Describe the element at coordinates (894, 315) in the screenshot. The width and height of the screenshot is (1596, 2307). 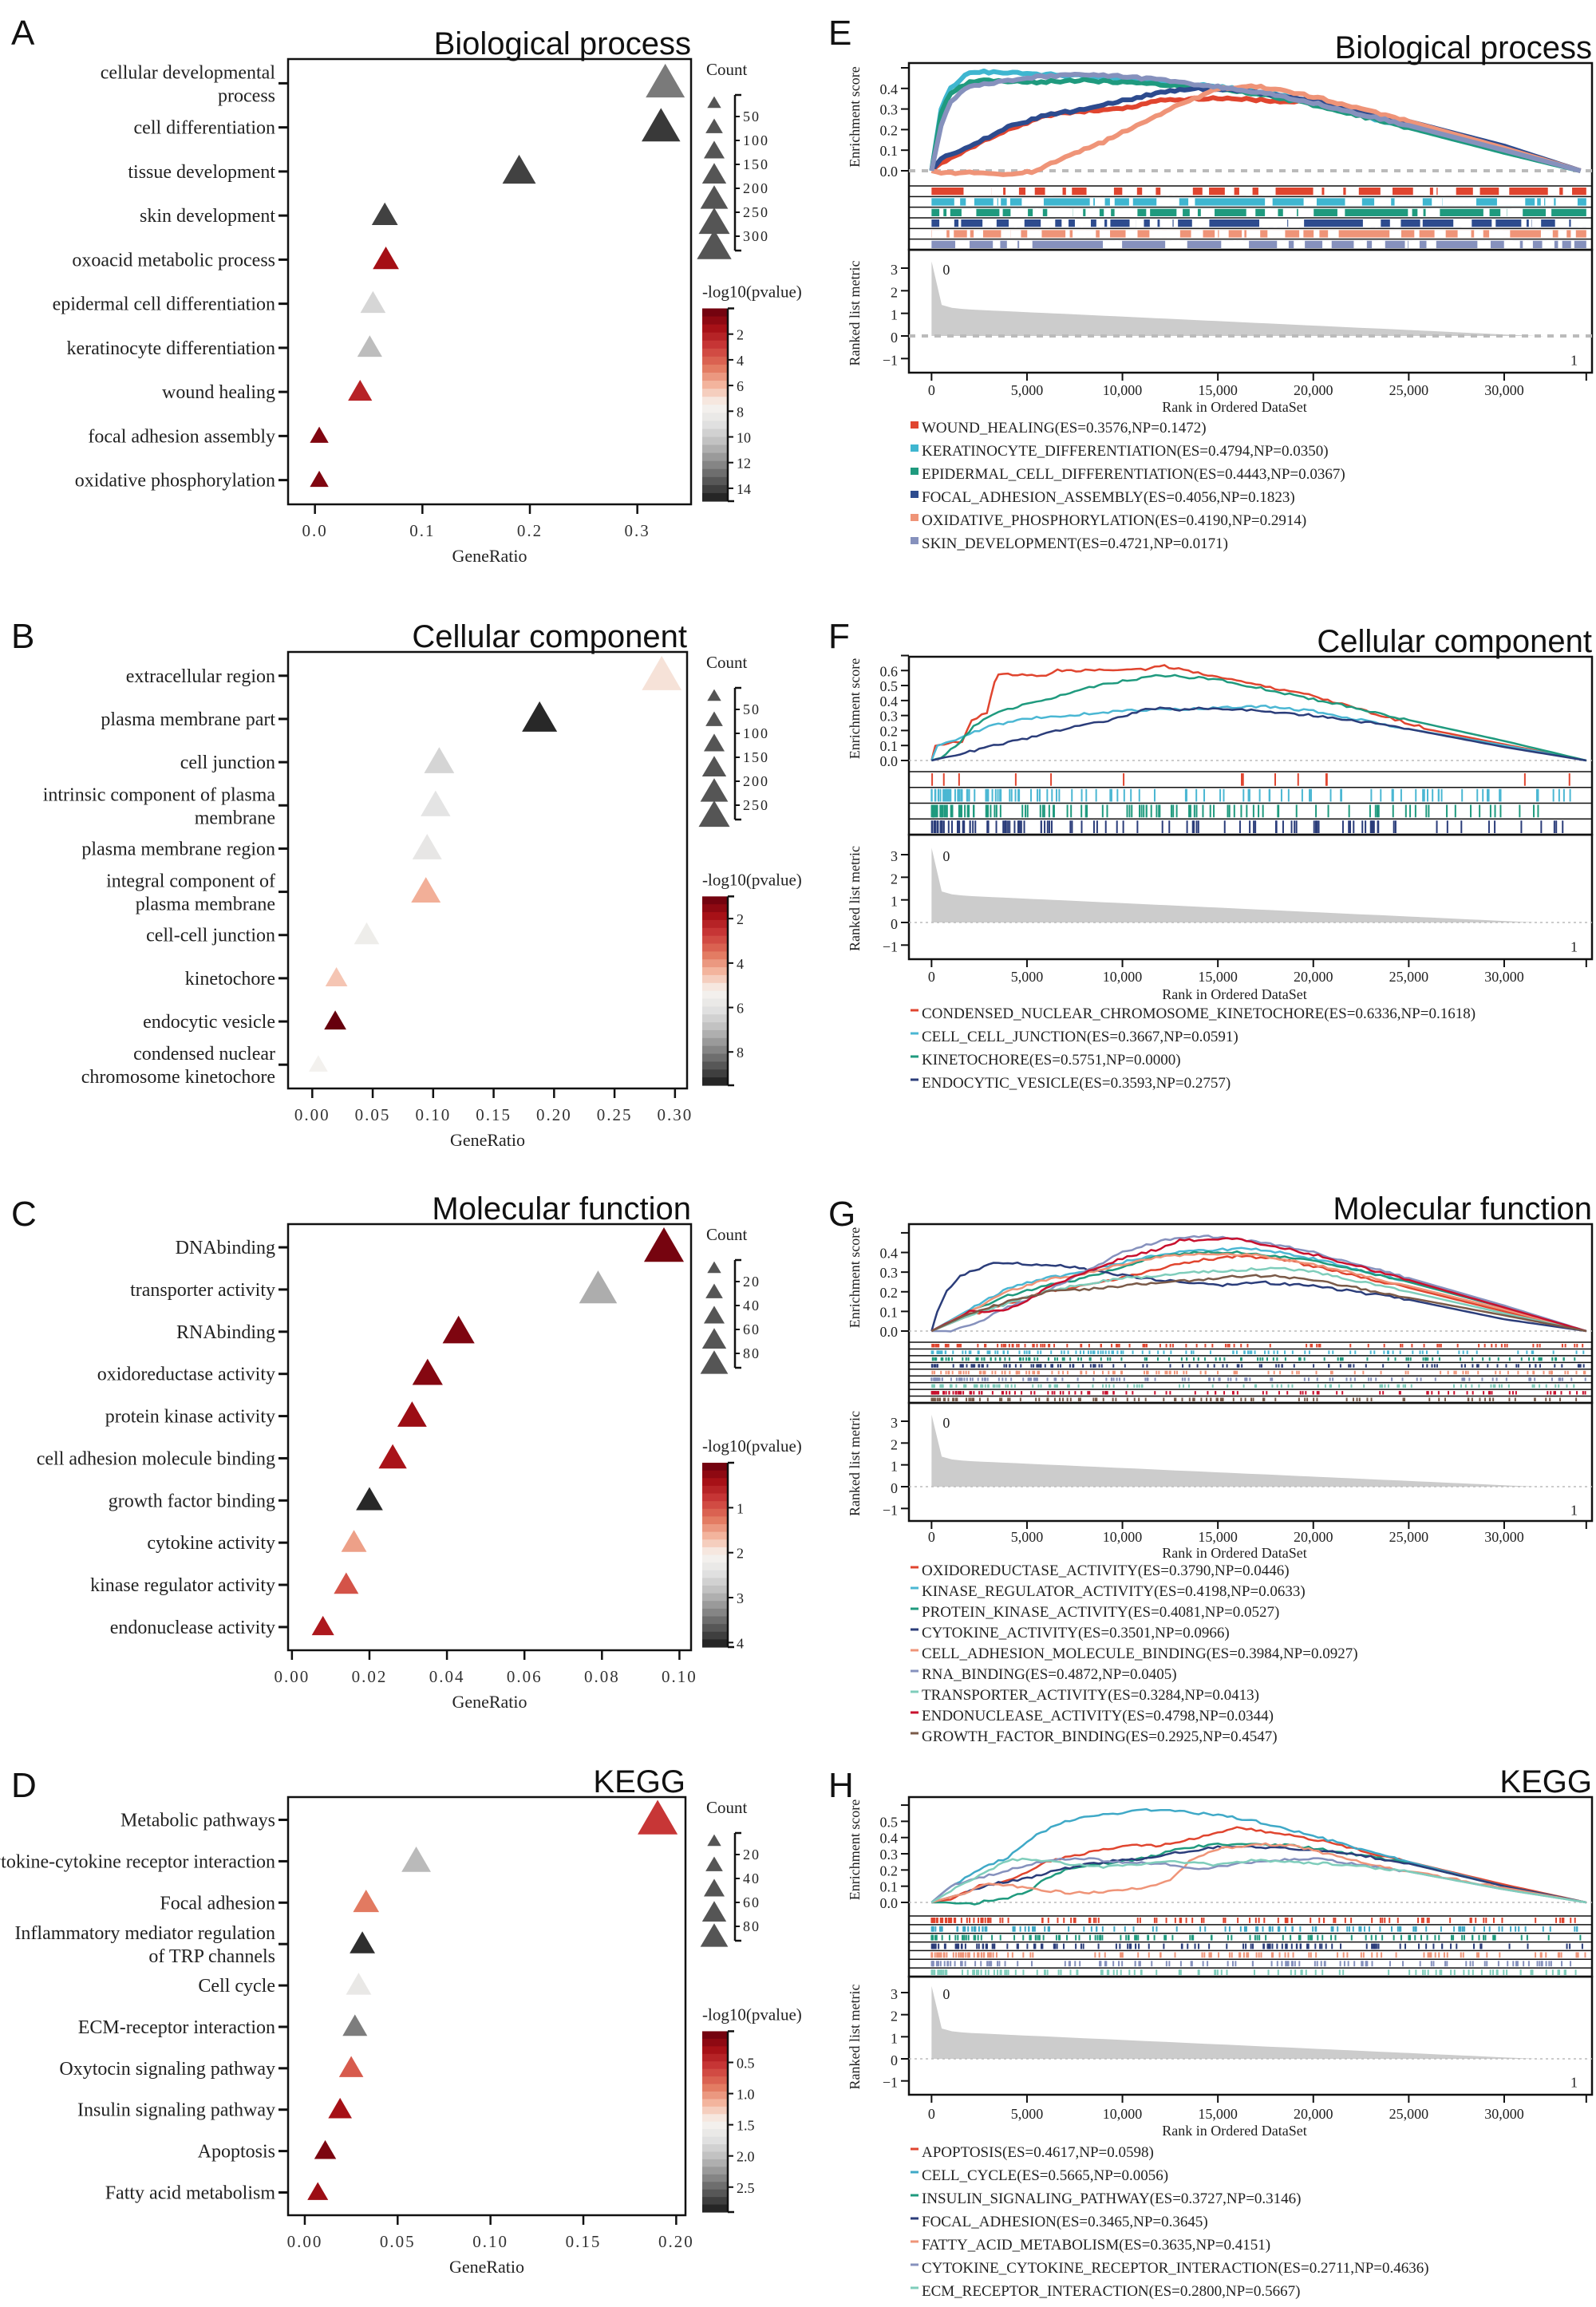
I see `rank-y-tick-label: 1` at that location.